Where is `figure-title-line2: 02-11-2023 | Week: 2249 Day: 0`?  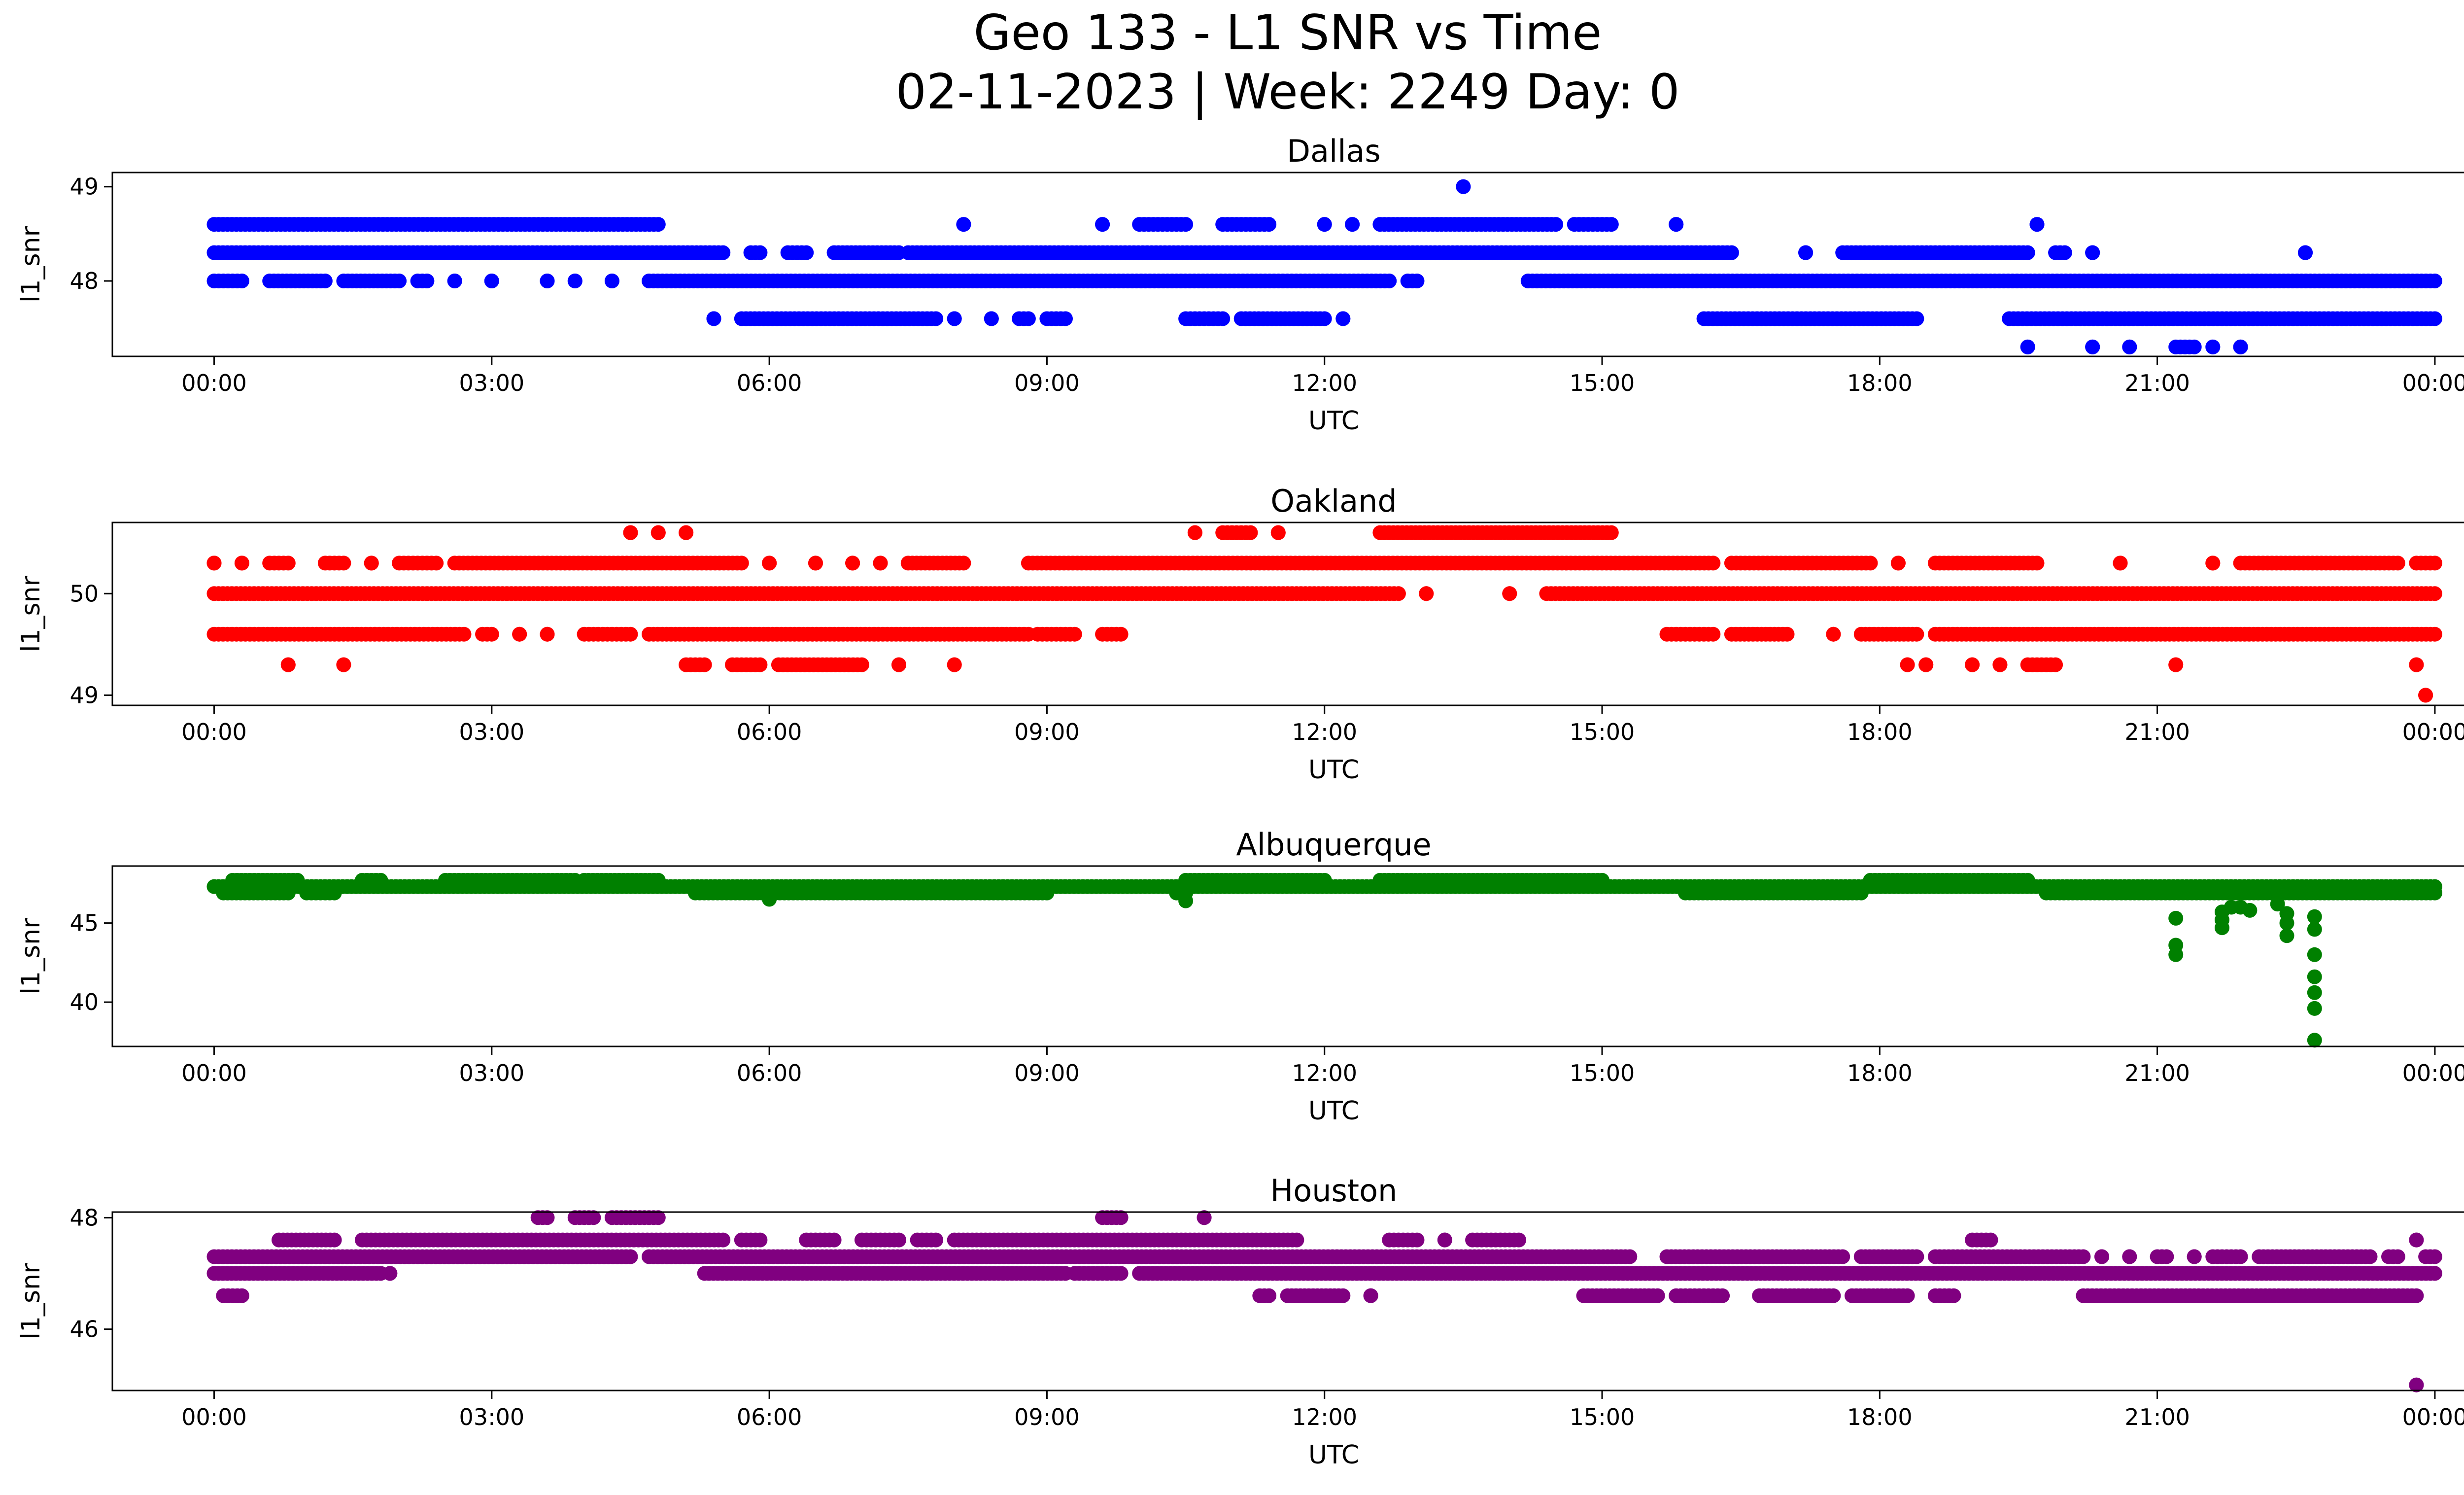 figure-title-line2: 02-11-2023 | Week: 2249 Day: 0 is located at coordinates (1288, 92).